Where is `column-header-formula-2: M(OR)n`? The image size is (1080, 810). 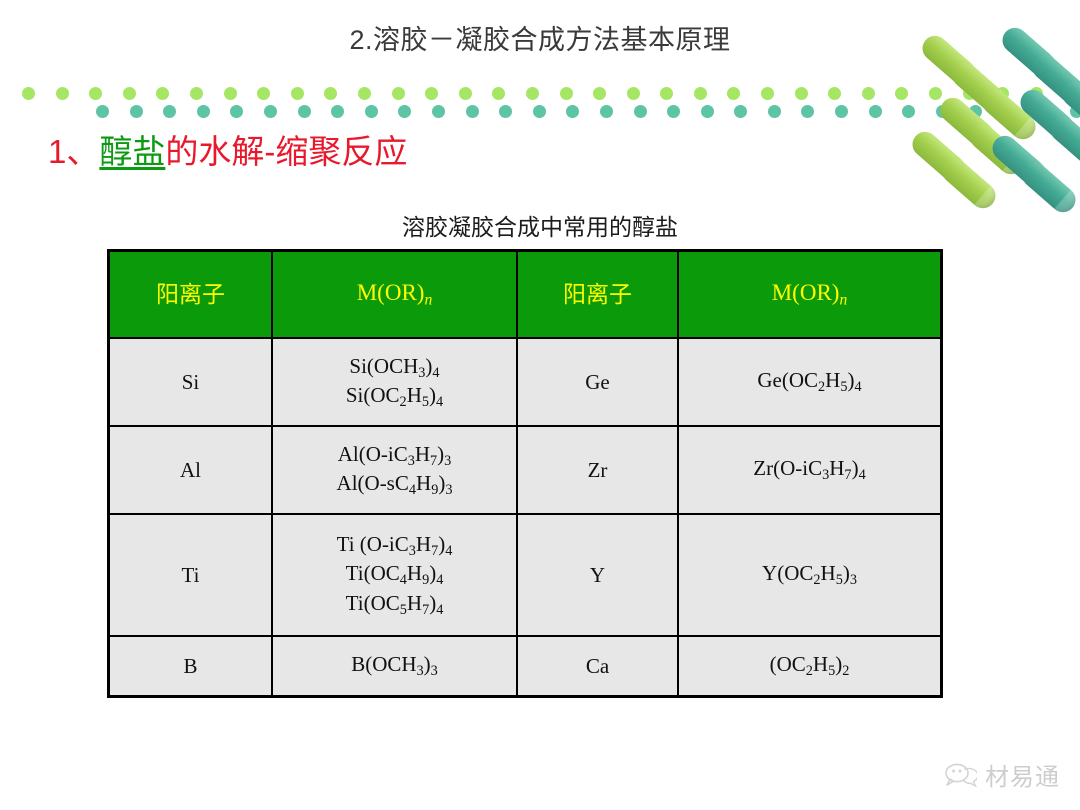 column-header-formula-2: M(OR)n is located at coordinates (810, 294).